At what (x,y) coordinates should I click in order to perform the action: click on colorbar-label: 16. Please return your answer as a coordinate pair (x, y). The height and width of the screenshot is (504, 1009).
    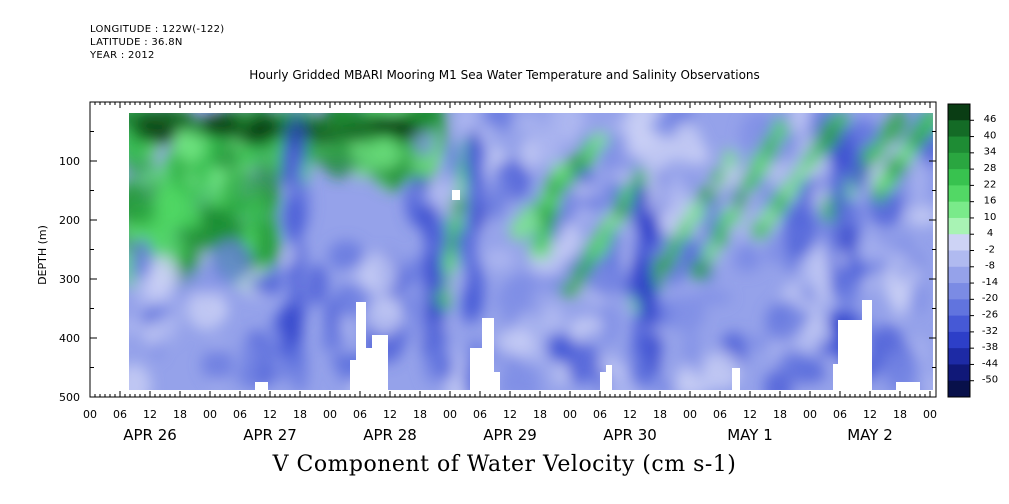
    Looking at the image, I should click on (990, 201).